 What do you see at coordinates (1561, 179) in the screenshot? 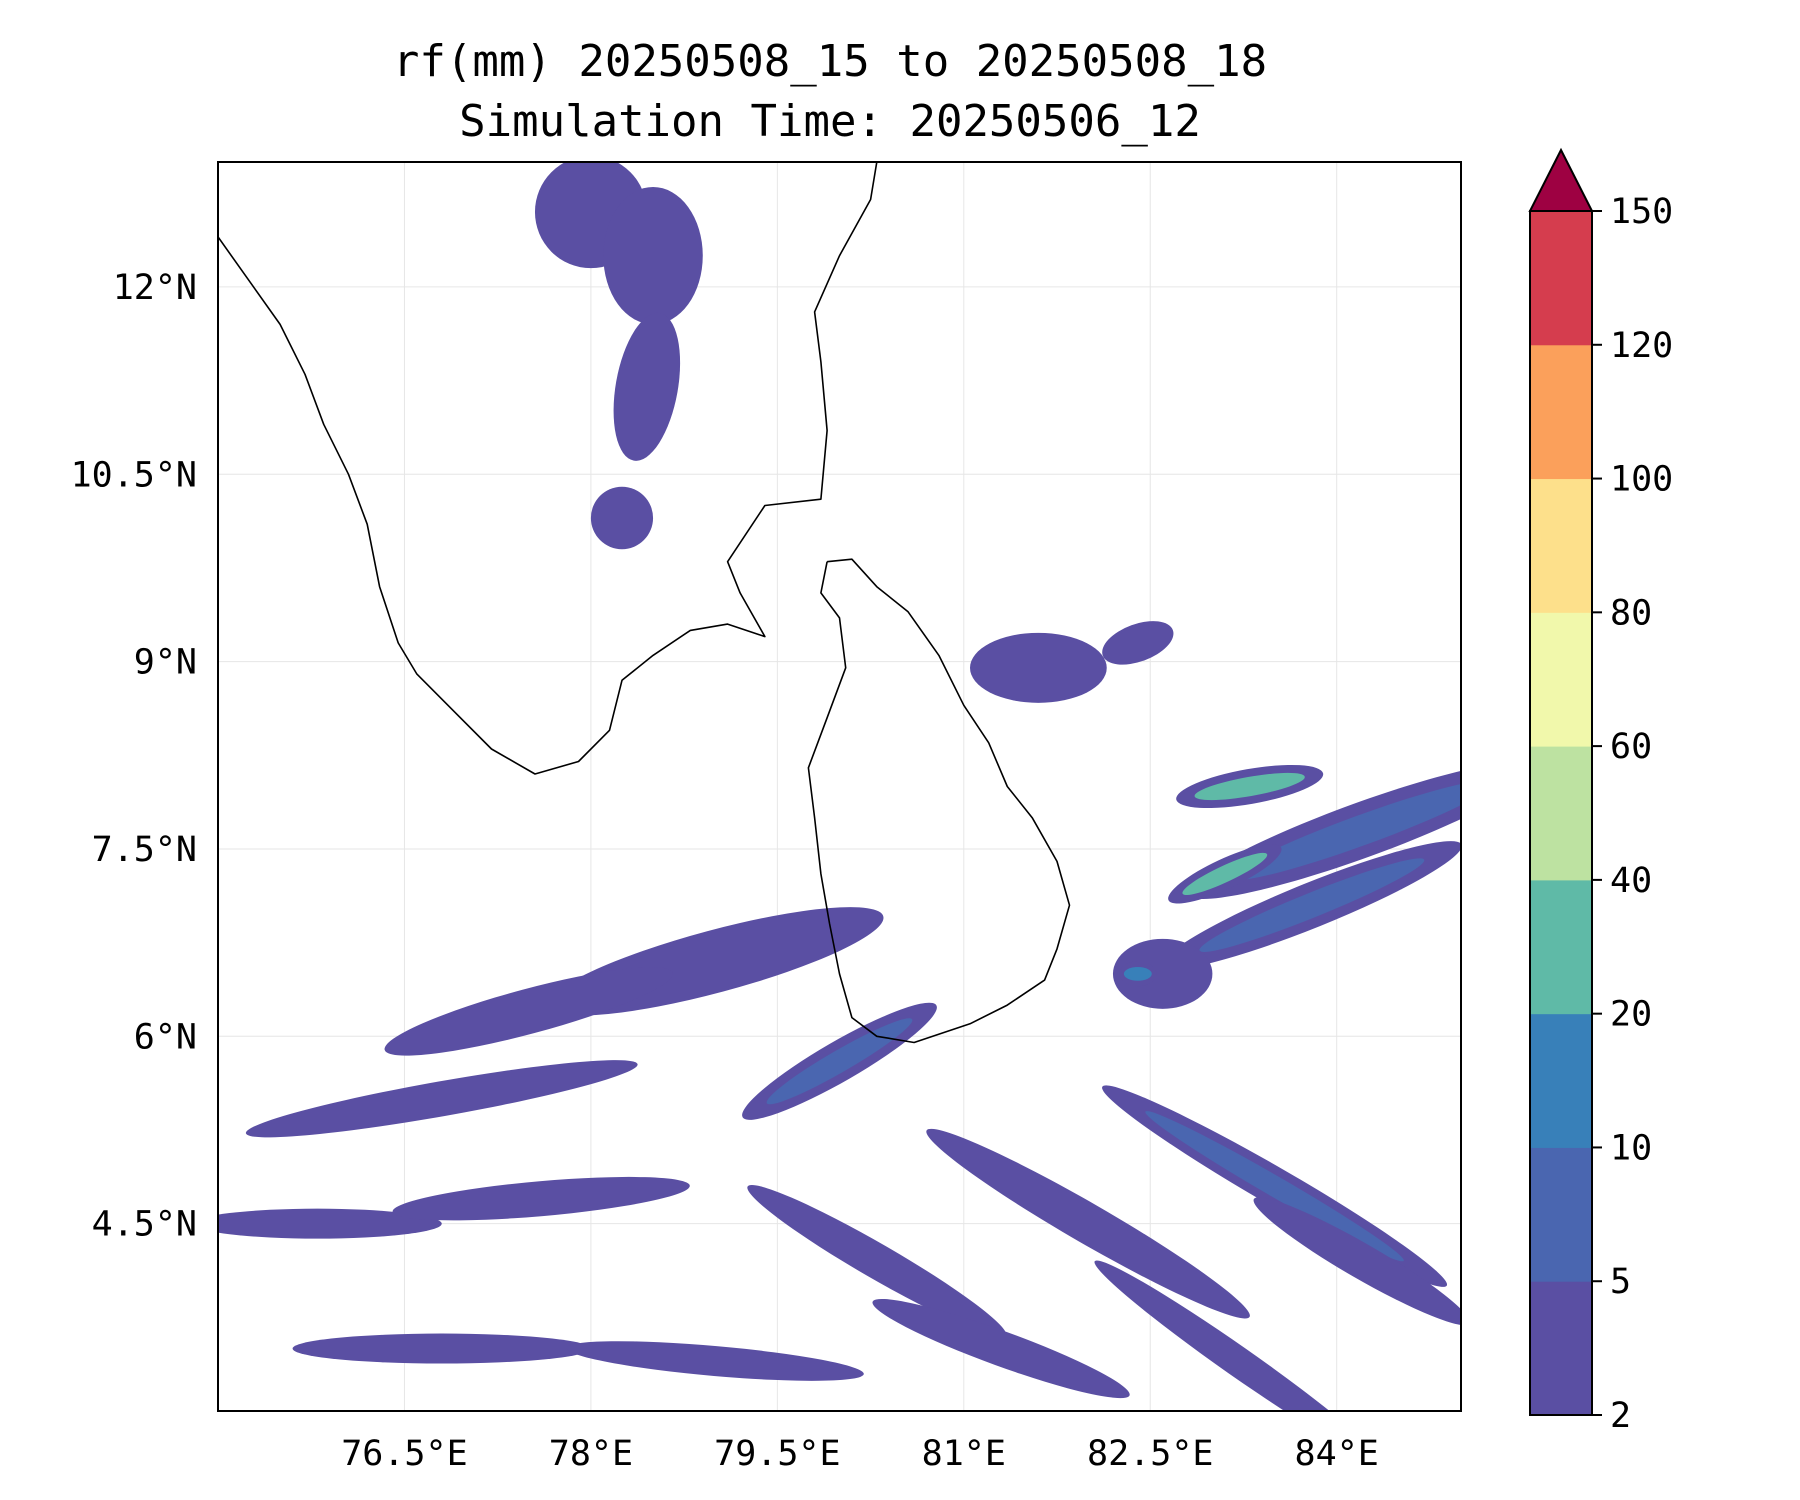
I see `colorbar-extend-arrow` at bounding box center [1561, 179].